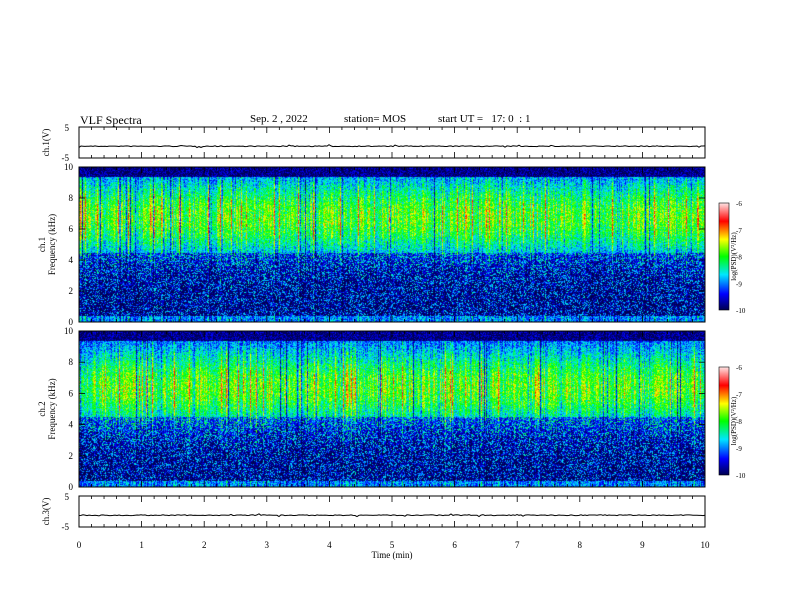  Describe the element at coordinates (734, 256) in the screenshot. I see `spectrogram-ch1-colorbar-label: log(PSD)(V²/Hz)` at that location.